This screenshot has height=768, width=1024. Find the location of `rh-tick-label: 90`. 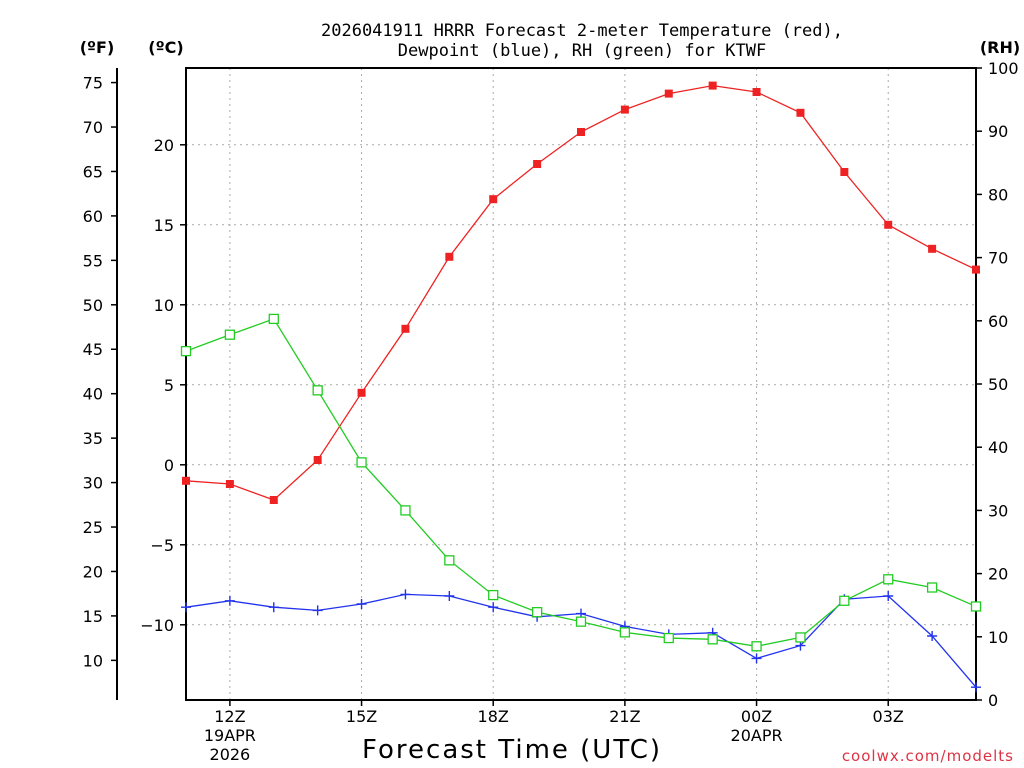

rh-tick-label: 90 is located at coordinates (998, 131).